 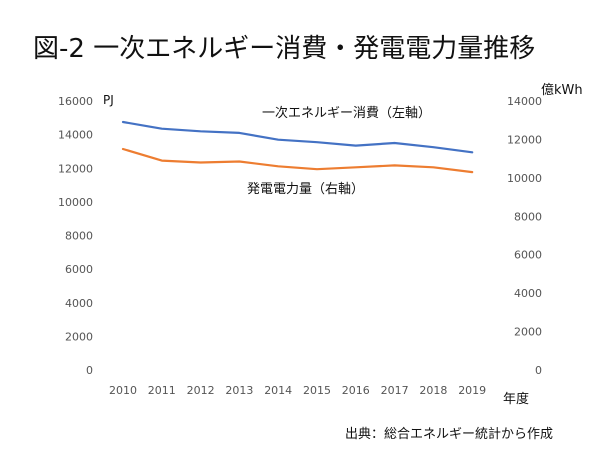 I want to click on x-tick-label: 2018, so click(x=433, y=390).